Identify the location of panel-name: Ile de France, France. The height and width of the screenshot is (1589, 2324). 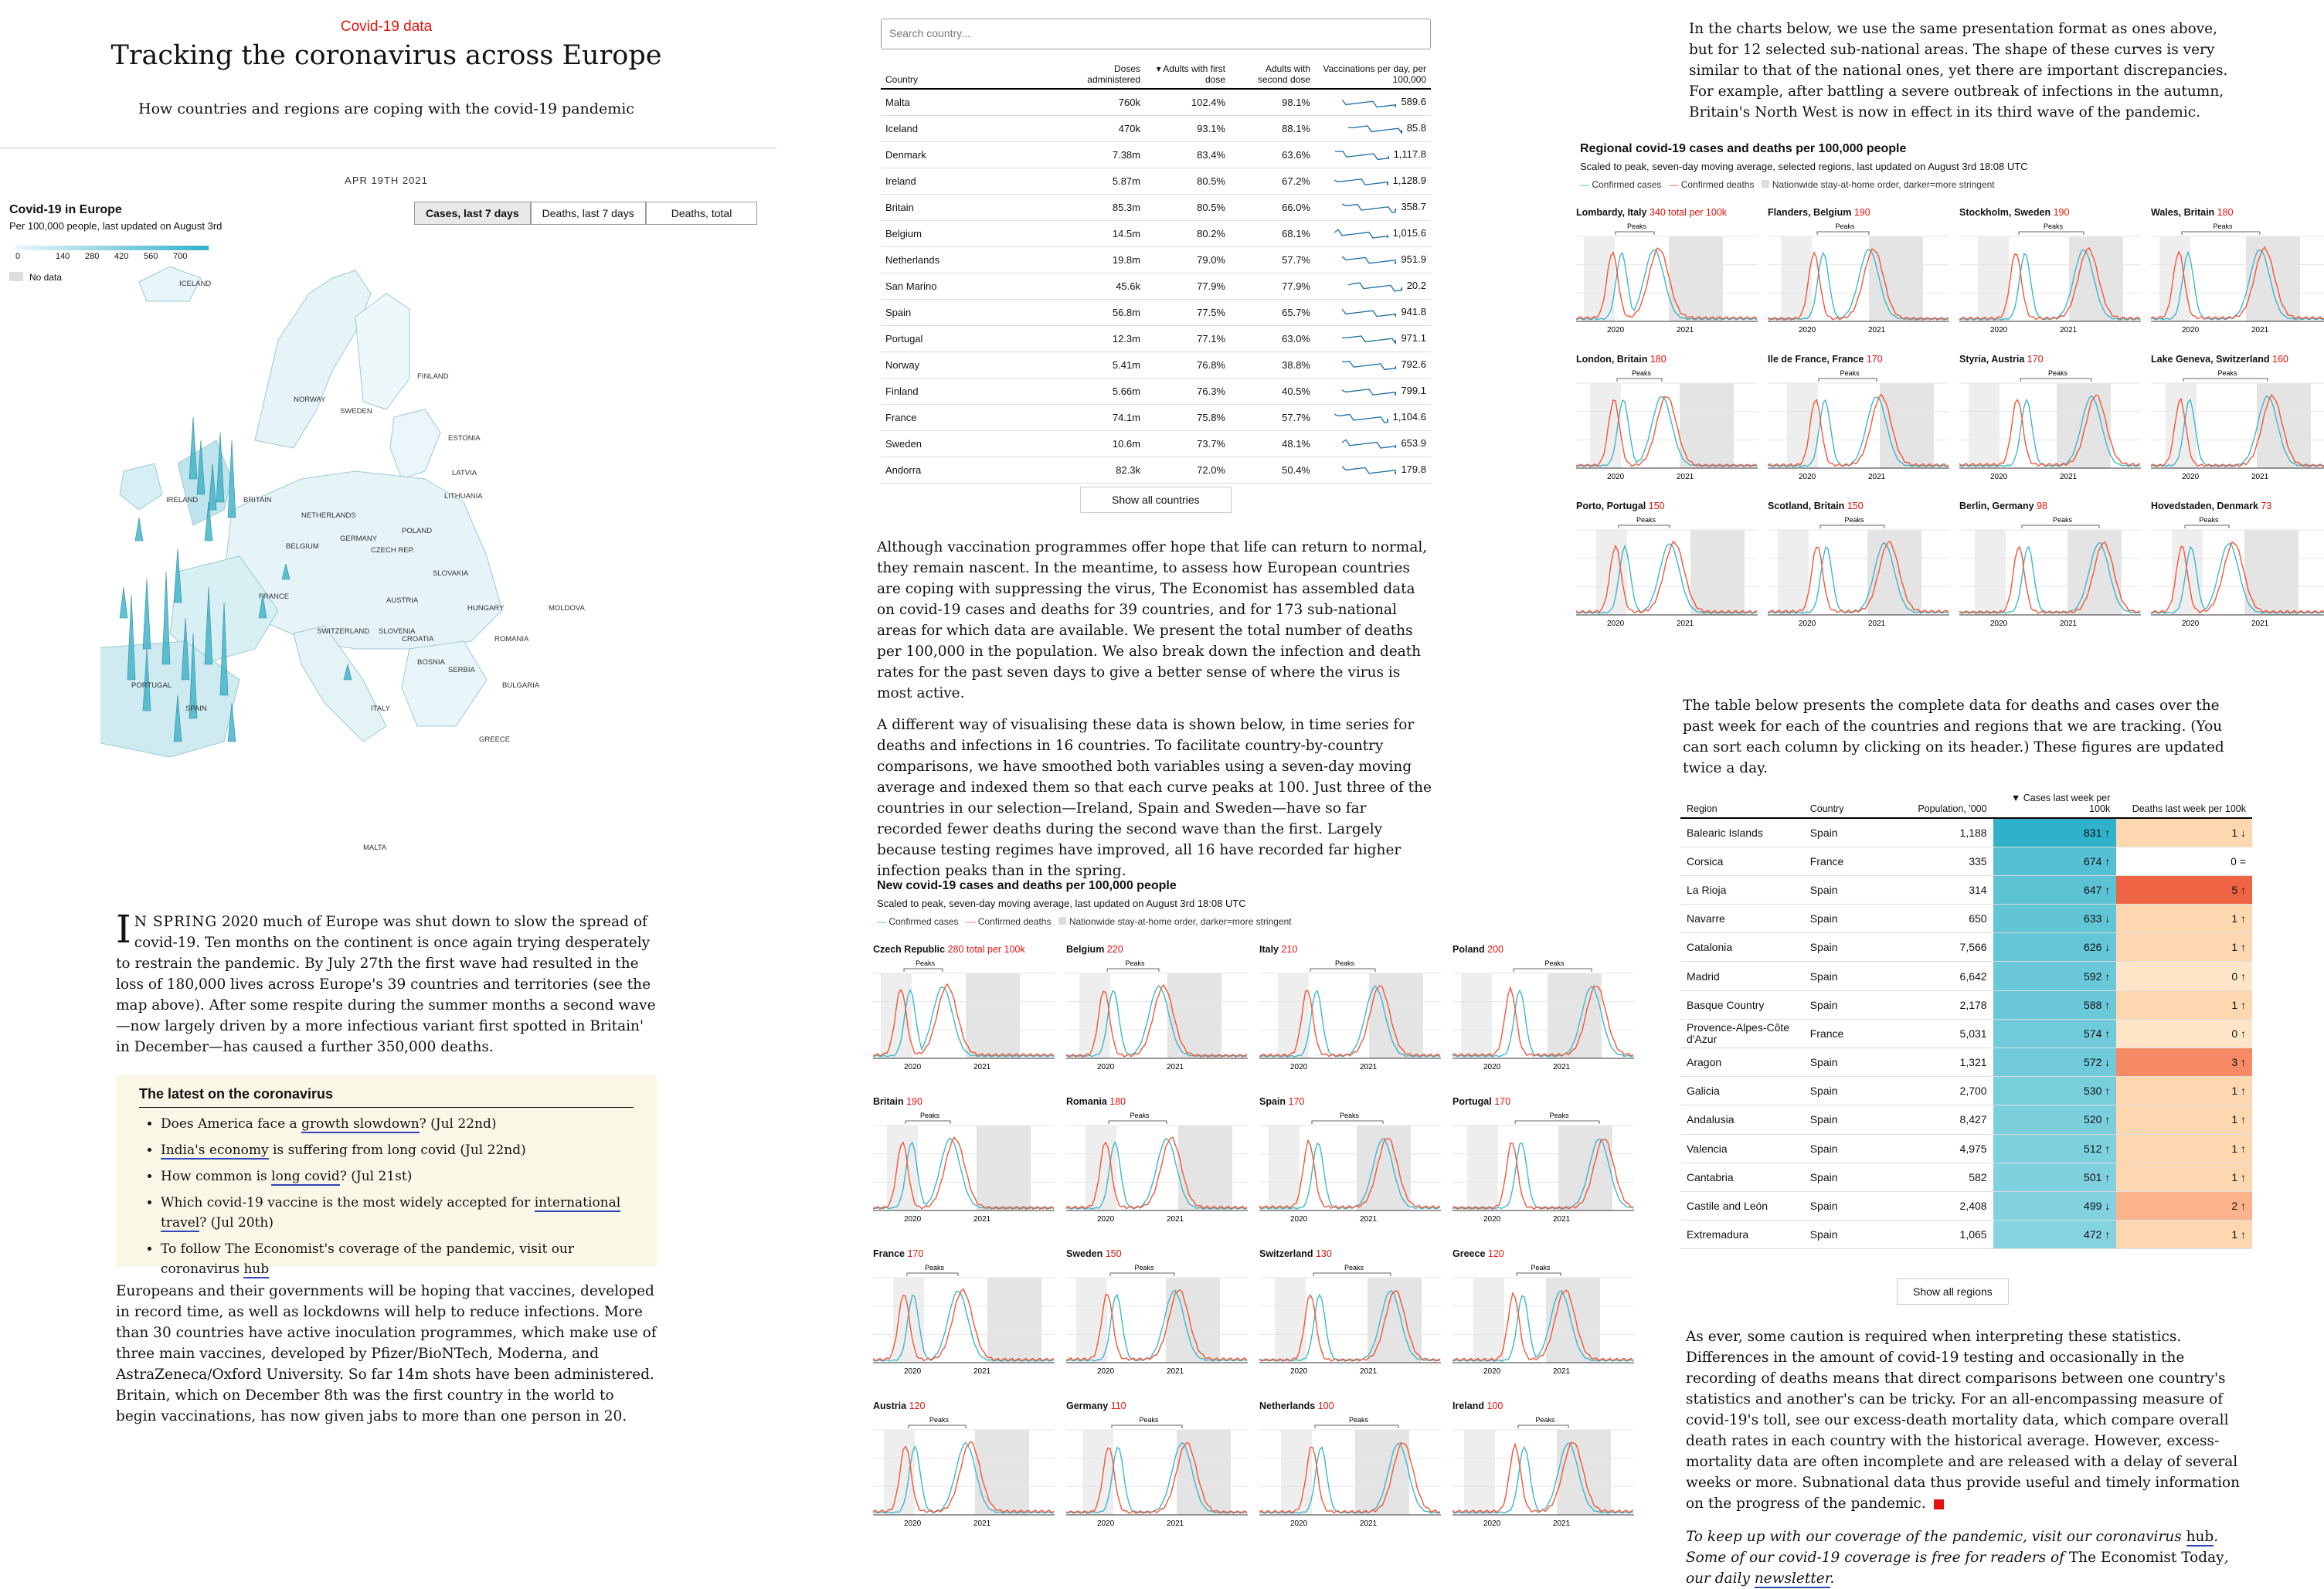
(1816, 359).